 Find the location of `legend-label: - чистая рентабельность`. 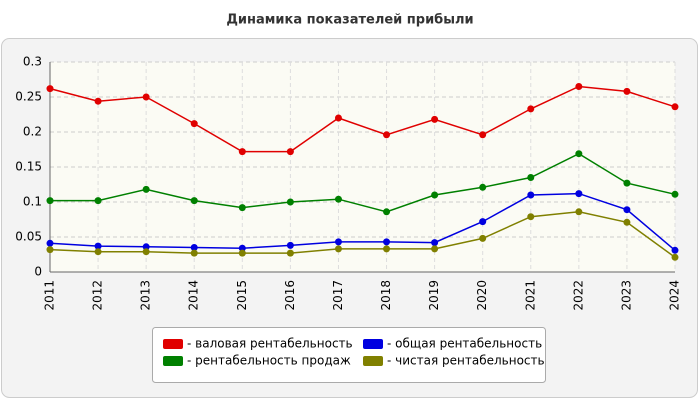

legend-label: - чистая рентабельность is located at coordinates (466, 361).